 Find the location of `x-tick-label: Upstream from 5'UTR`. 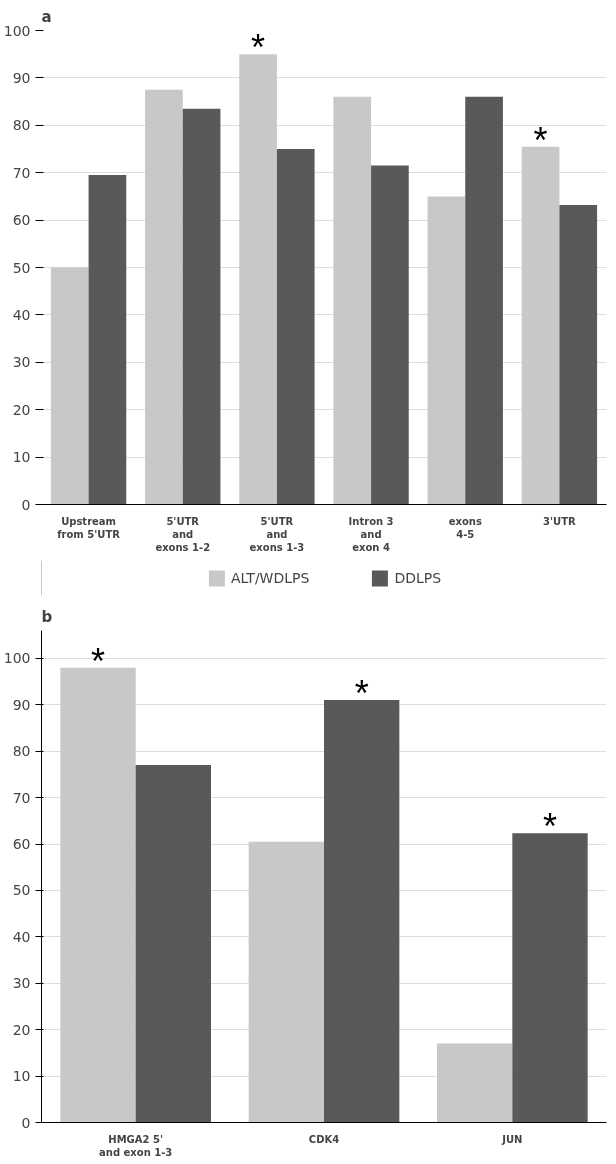

x-tick-label: Upstream from 5'UTR is located at coordinates (89, 527).